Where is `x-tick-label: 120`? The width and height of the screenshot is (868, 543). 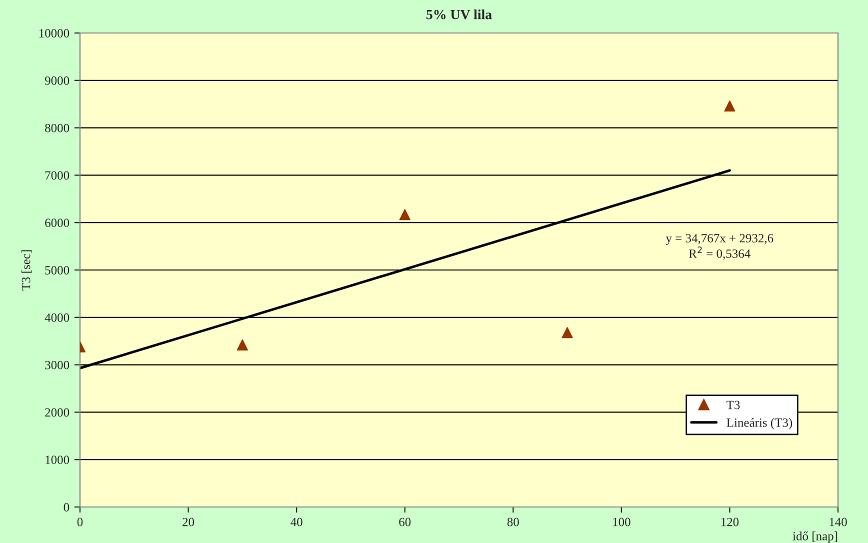
x-tick-label: 120 is located at coordinates (730, 522).